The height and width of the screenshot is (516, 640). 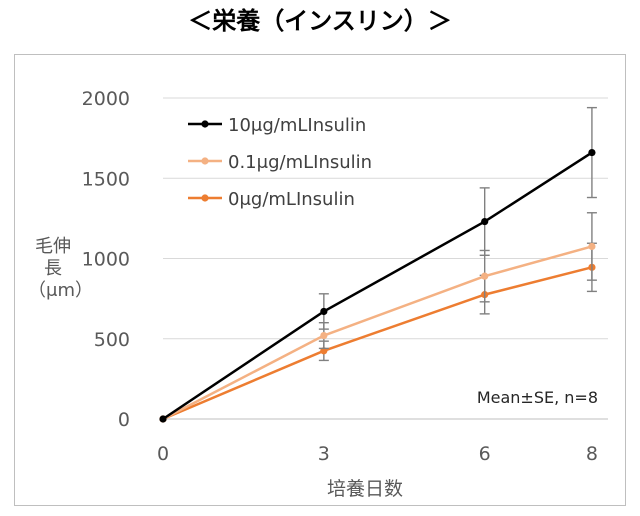 What do you see at coordinates (124, 420) in the screenshot?
I see `y-tick-label: 0` at bounding box center [124, 420].